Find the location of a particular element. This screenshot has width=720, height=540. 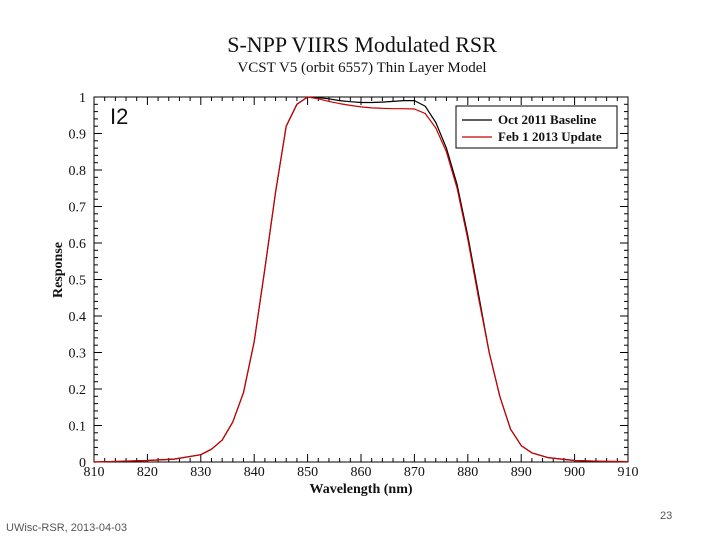

y-tick-label: 0.1 is located at coordinates (78, 427).